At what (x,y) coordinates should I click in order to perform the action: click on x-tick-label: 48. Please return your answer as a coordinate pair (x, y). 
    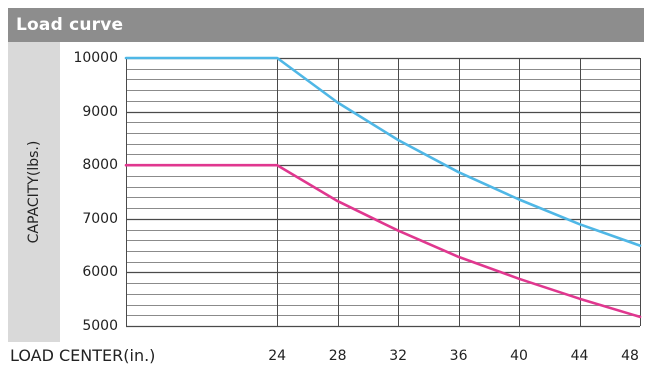
    Looking at the image, I should click on (630, 356).